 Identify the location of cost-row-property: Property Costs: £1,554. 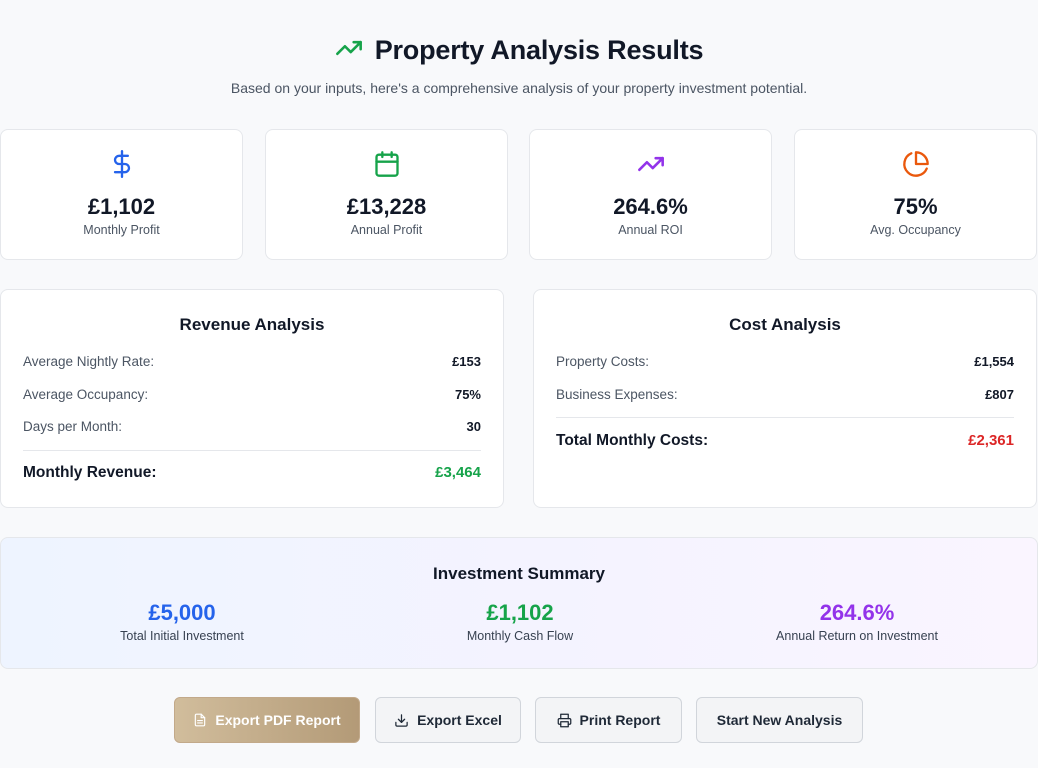
(785, 361).